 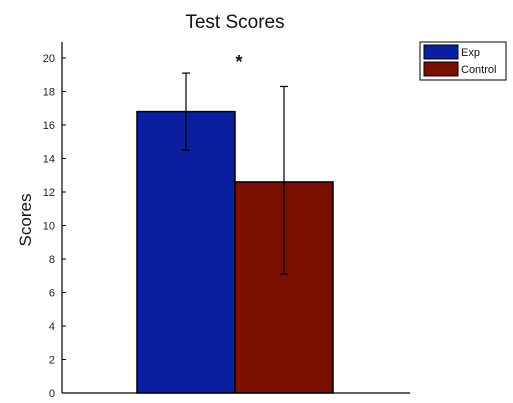 I want to click on y-tick-label: 8, so click(x=52, y=260).